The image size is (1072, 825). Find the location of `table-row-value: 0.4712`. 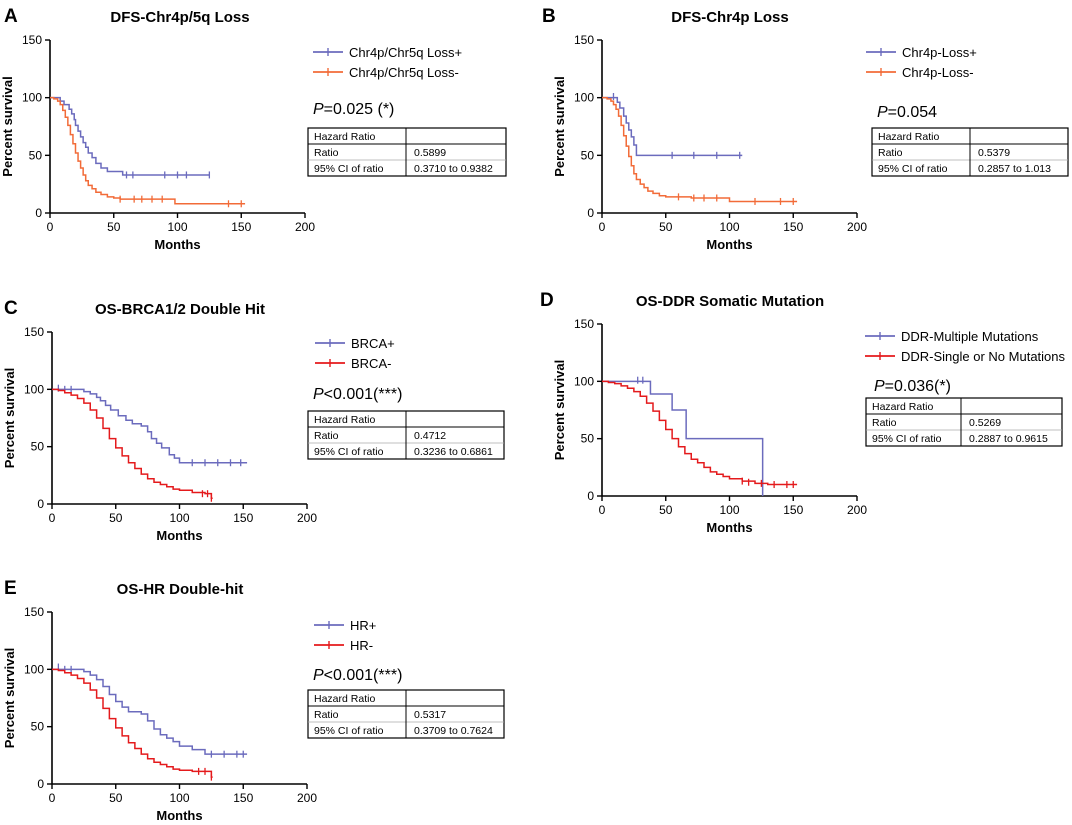

table-row-value: 0.4712 is located at coordinates (430, 436).